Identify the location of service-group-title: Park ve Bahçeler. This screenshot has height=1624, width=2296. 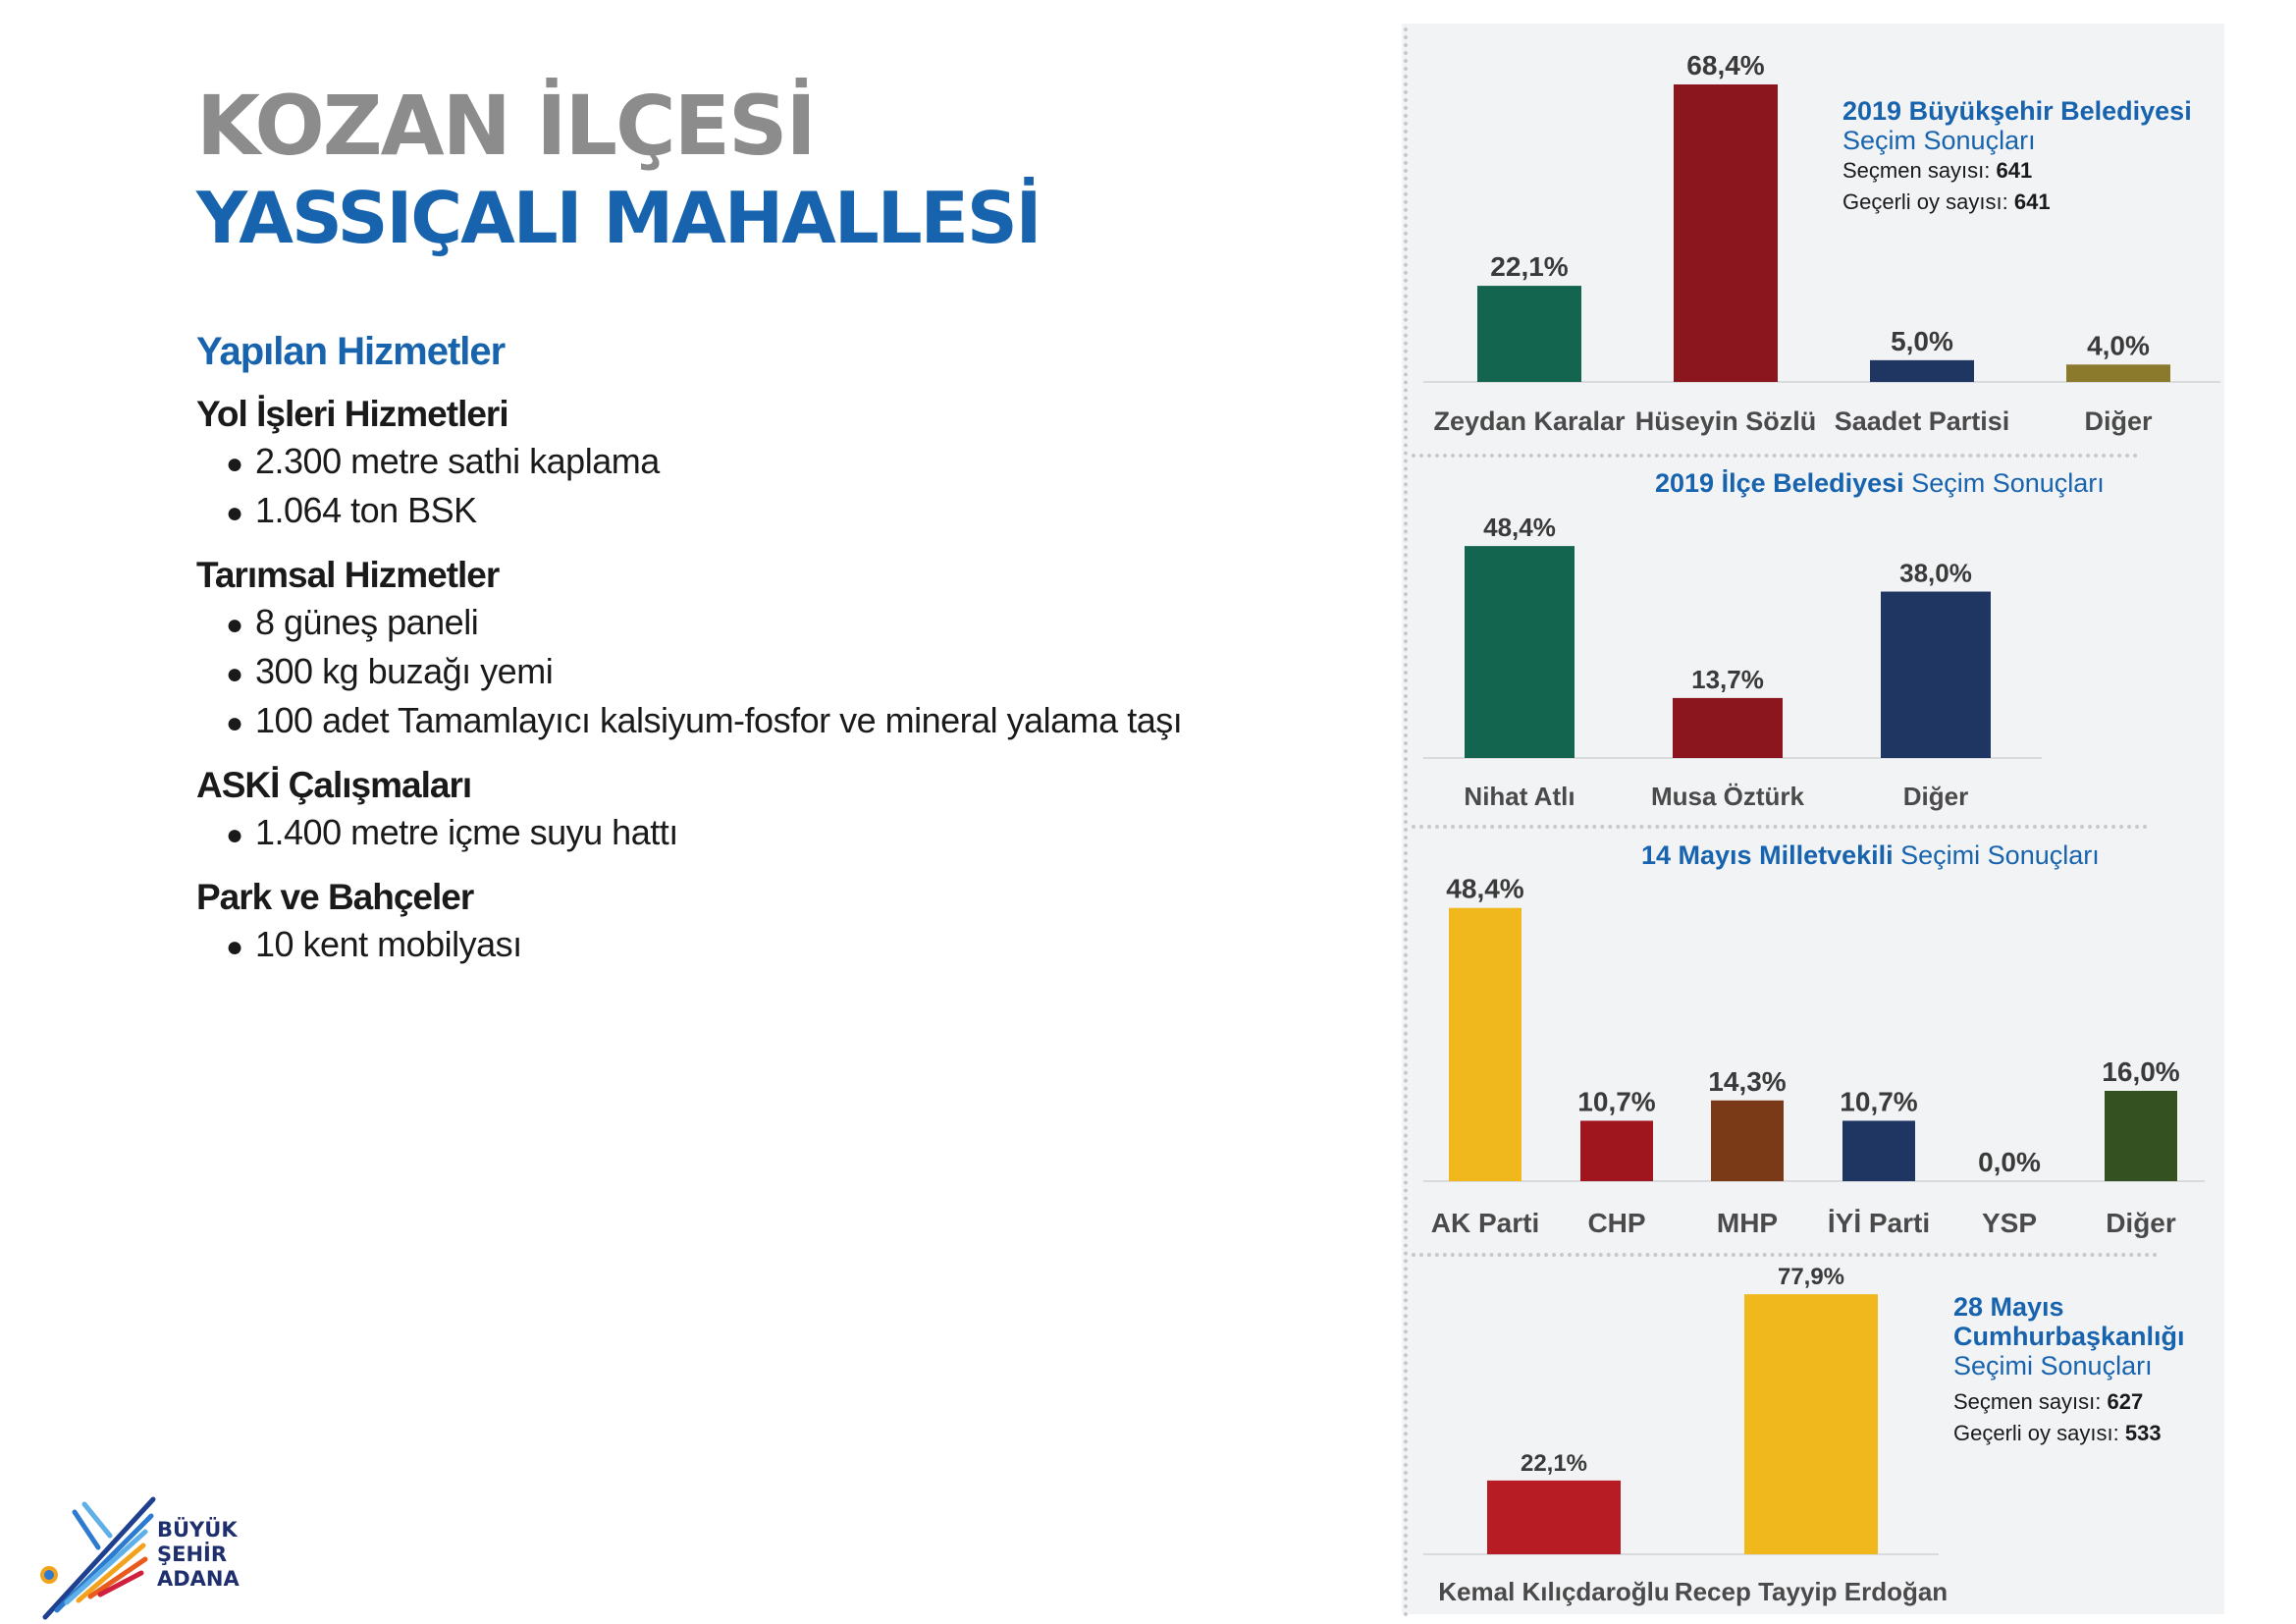
(335, 897).